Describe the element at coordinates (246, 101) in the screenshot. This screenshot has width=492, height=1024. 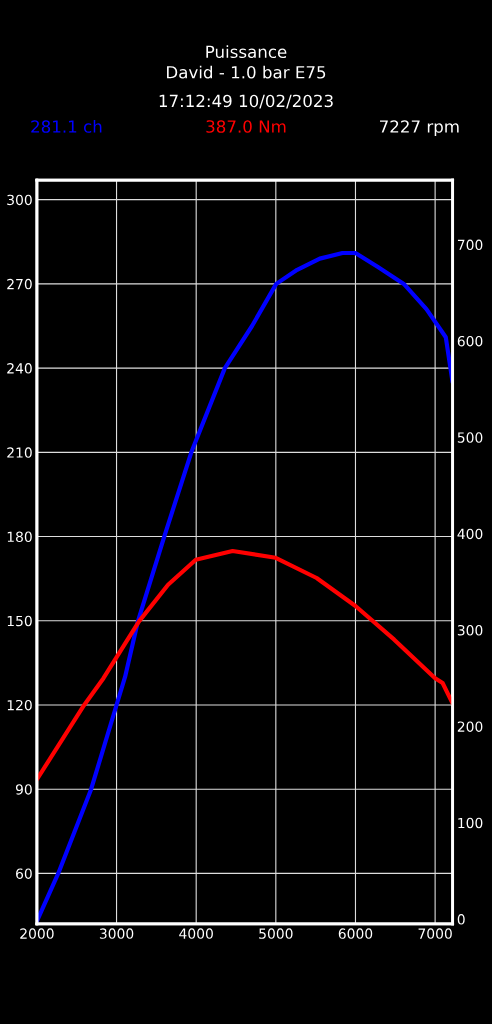
I see `text: 17:12:49 10/02/2023` at that location.